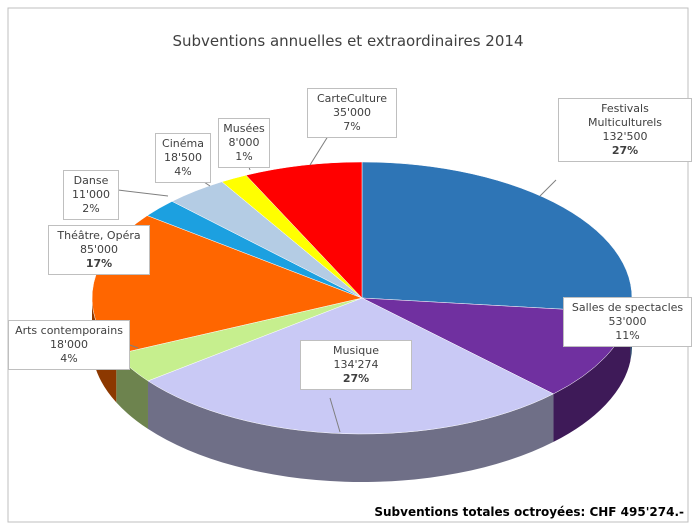 The height and width of the screenshot is (528, 696). I want to click on value-label: 11'000, so click(91, 194).